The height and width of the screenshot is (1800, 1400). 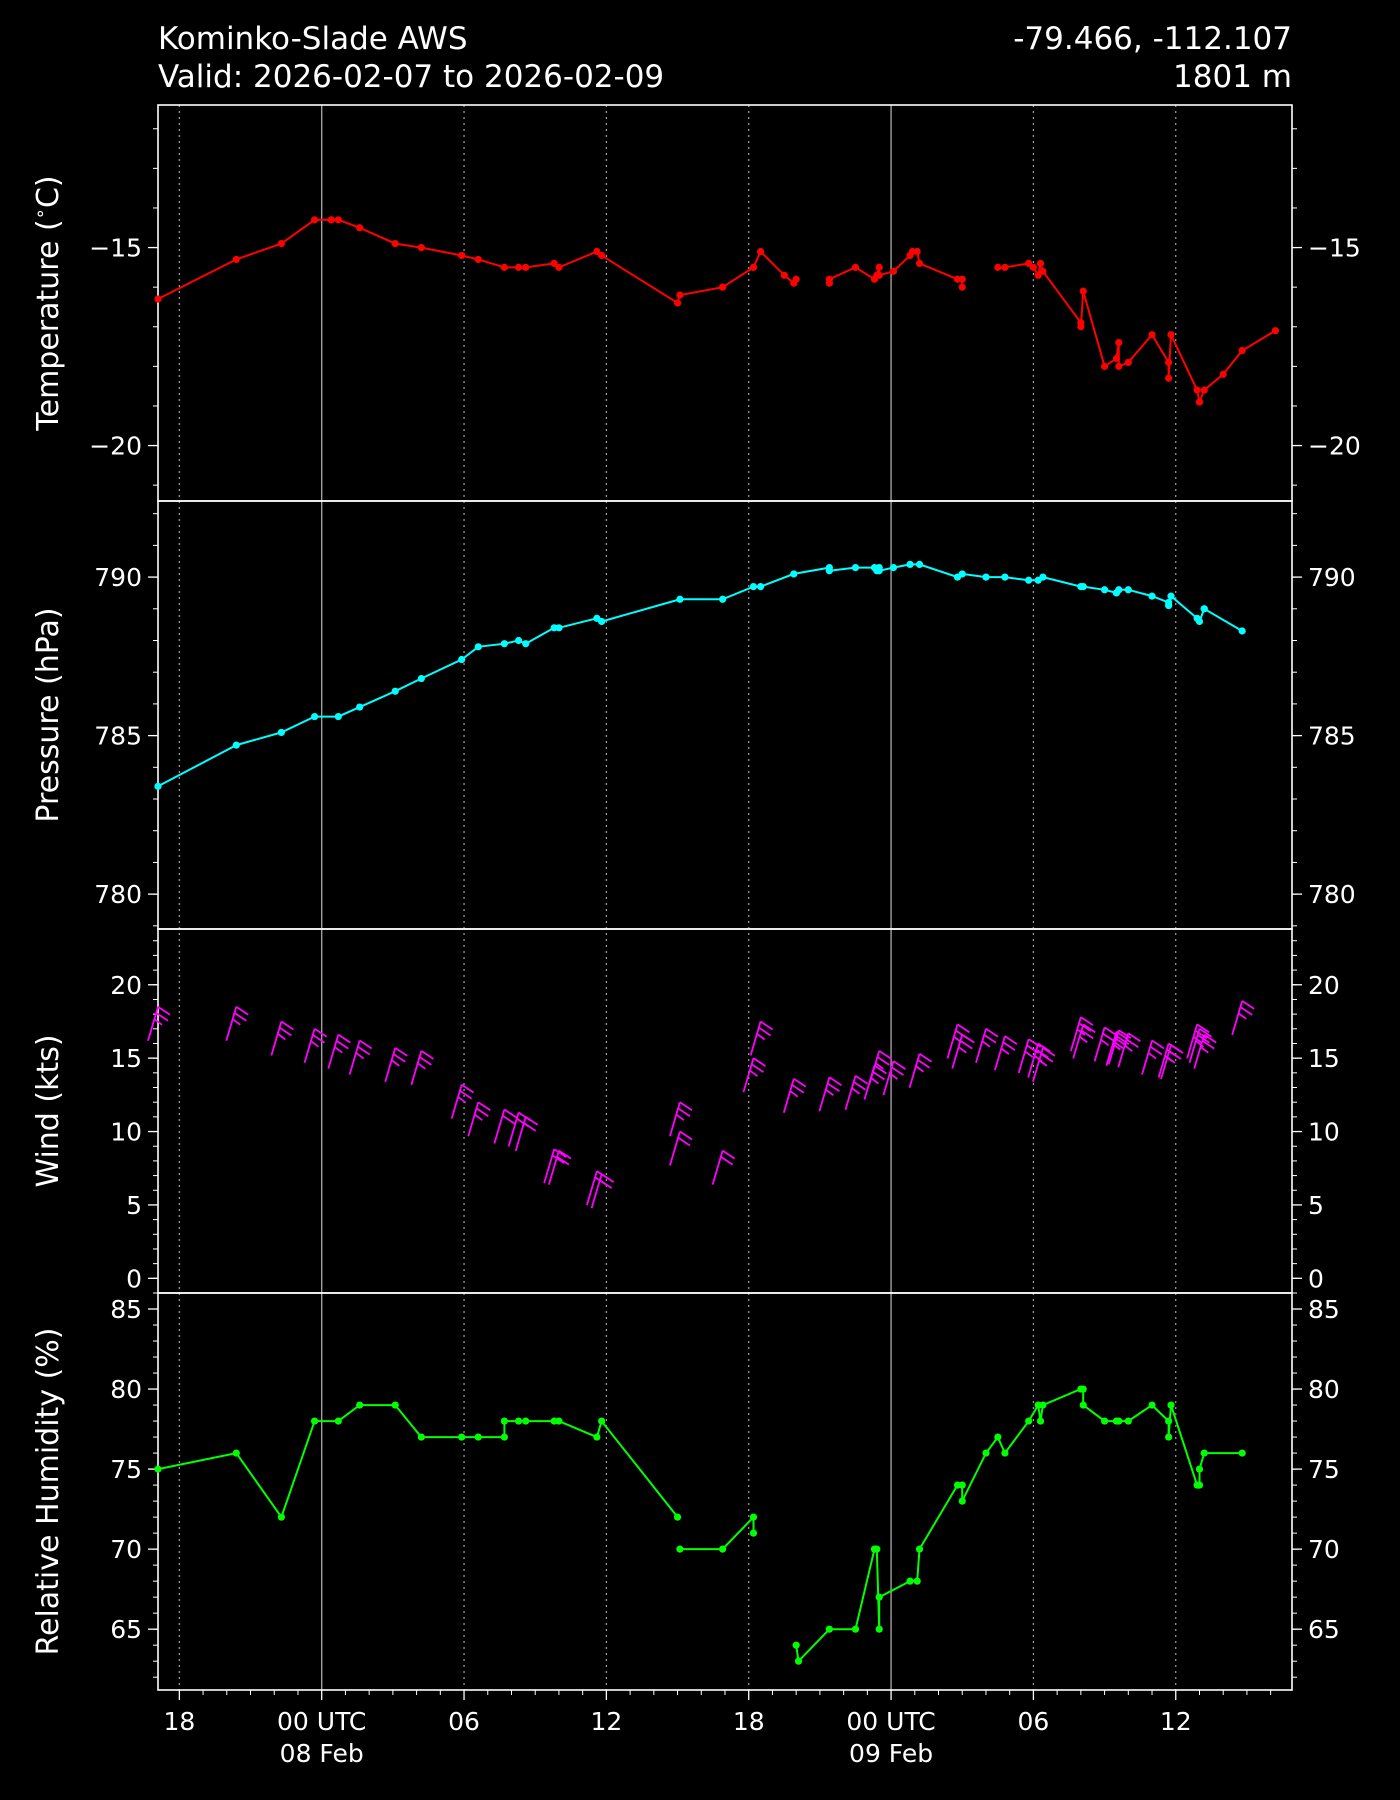 I want to click on y-tick-label: 75, so click(x=126, y=1469).